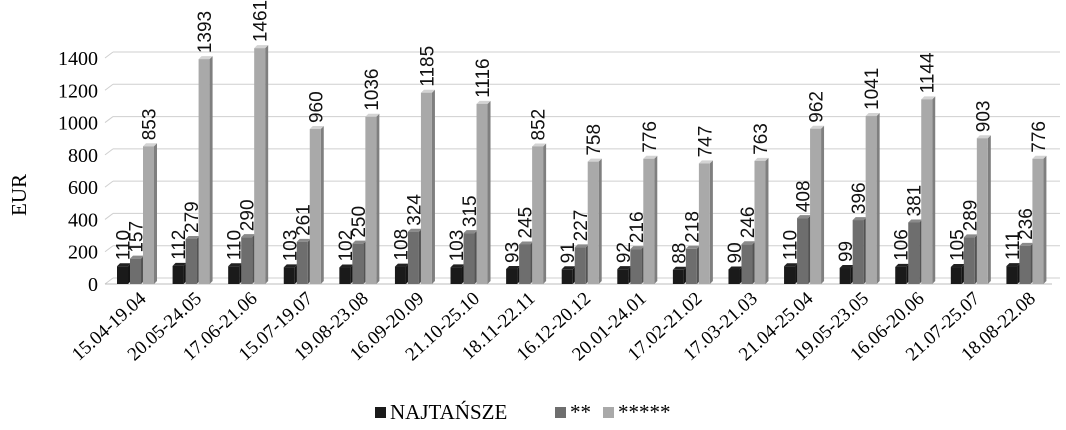 Image resolution: width=1066 pixels, height=430 pixels. I want to click on data-label: 747, so click(705, 142).